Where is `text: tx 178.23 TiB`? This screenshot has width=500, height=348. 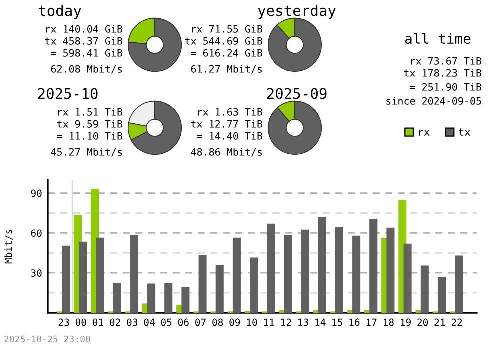 text: tx 178.23 TiB is located at coordinates (443, 73).